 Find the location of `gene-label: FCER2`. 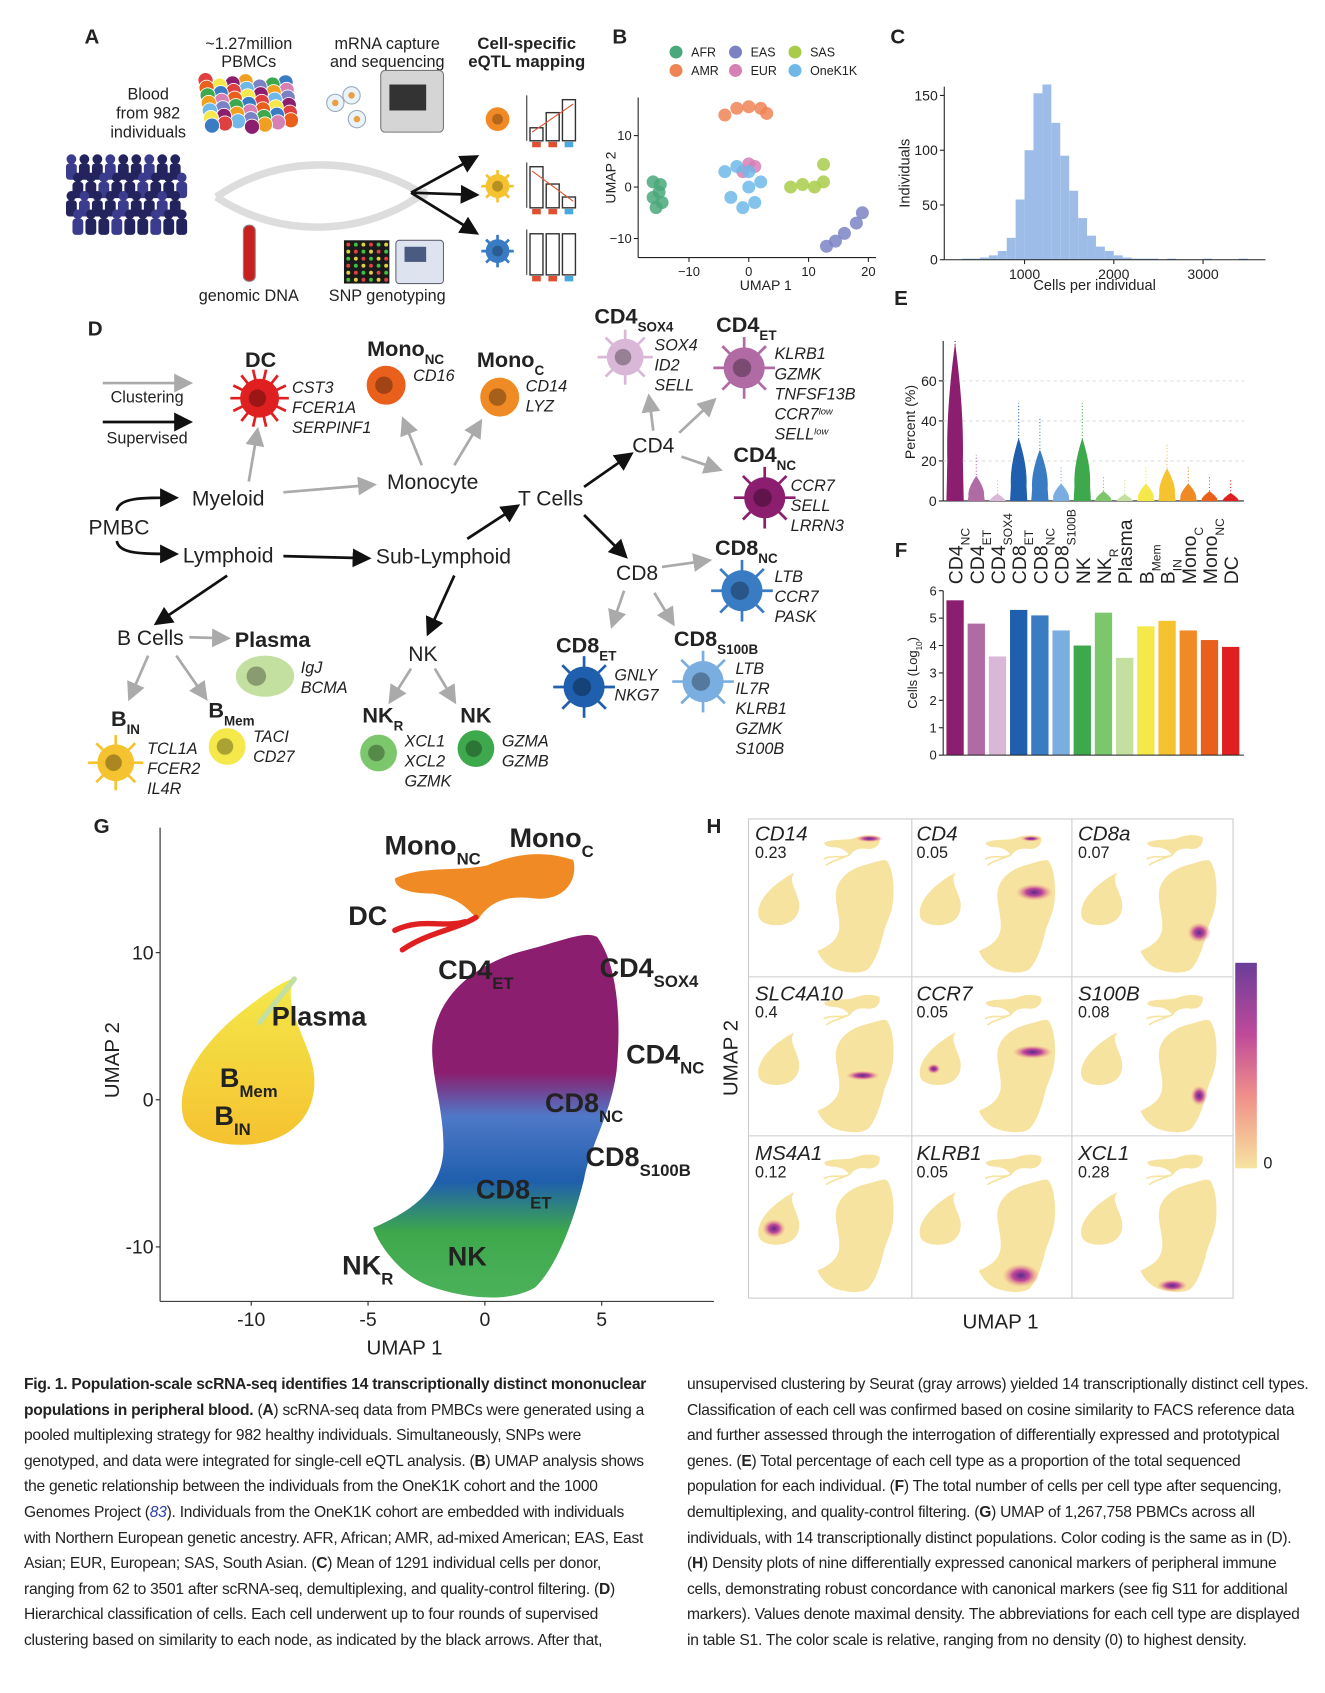

gene-label: FCER2 is located at coordinates (173, 769).